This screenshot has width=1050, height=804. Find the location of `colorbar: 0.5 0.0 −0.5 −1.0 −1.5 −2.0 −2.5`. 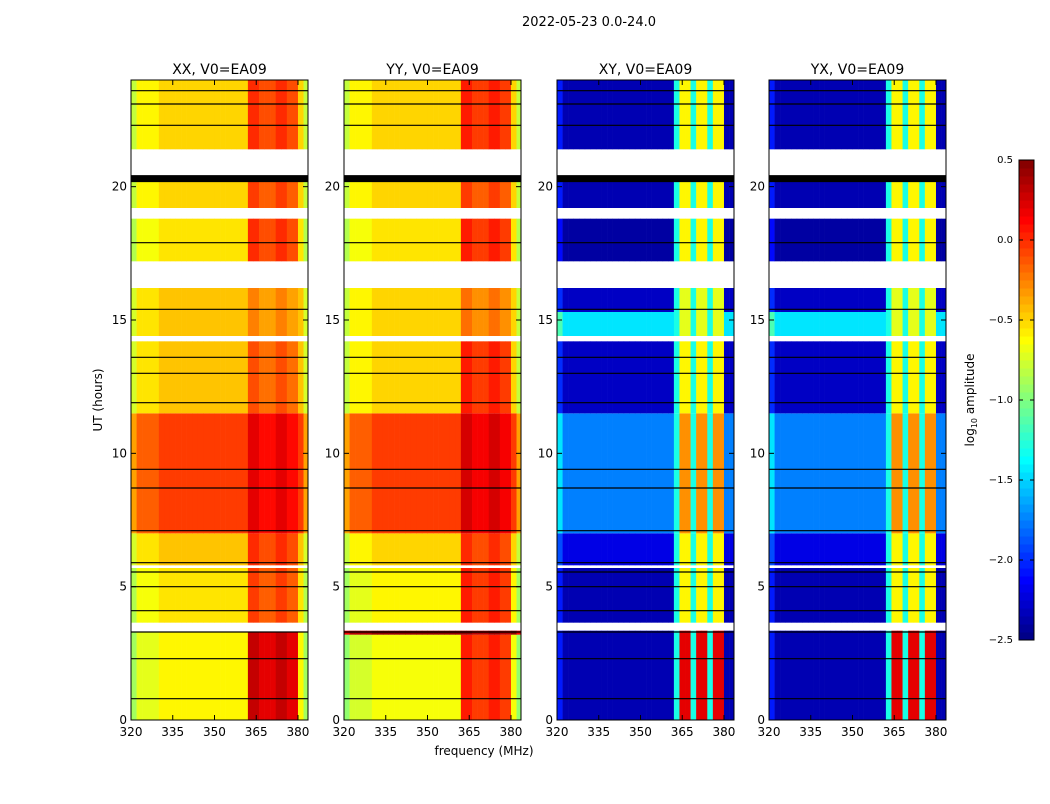

colorbar: 0.5 0.0 −0.5 −1.0 −1.5 −2.0 −2.5 is located at coordinates (1012, 400).